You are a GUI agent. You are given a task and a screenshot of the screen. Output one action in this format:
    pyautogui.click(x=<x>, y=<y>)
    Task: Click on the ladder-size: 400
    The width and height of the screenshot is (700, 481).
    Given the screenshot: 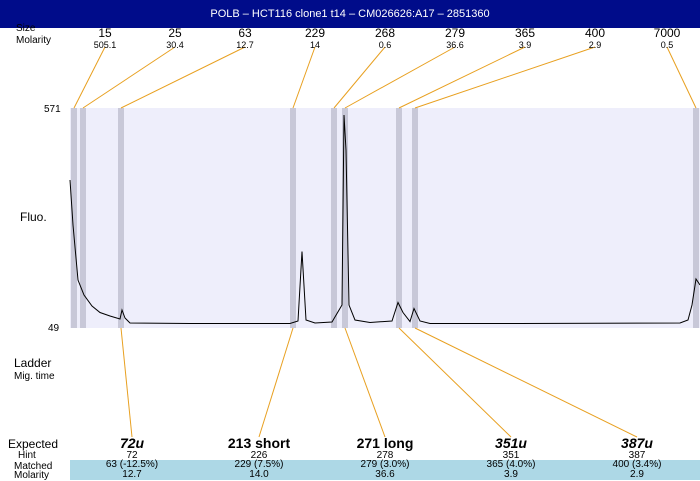 What is the action you would take?
    pyautogui.click(x=595, y=33)
    